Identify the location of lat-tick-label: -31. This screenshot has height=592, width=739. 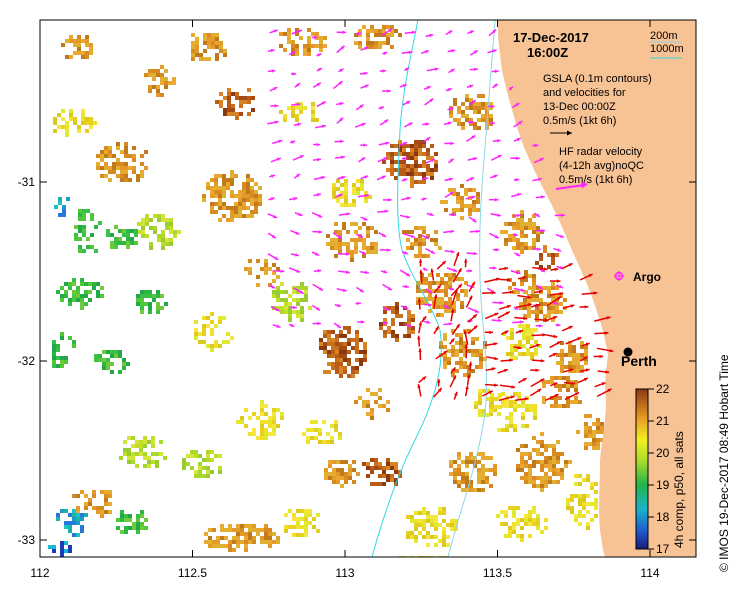
(27, 182).